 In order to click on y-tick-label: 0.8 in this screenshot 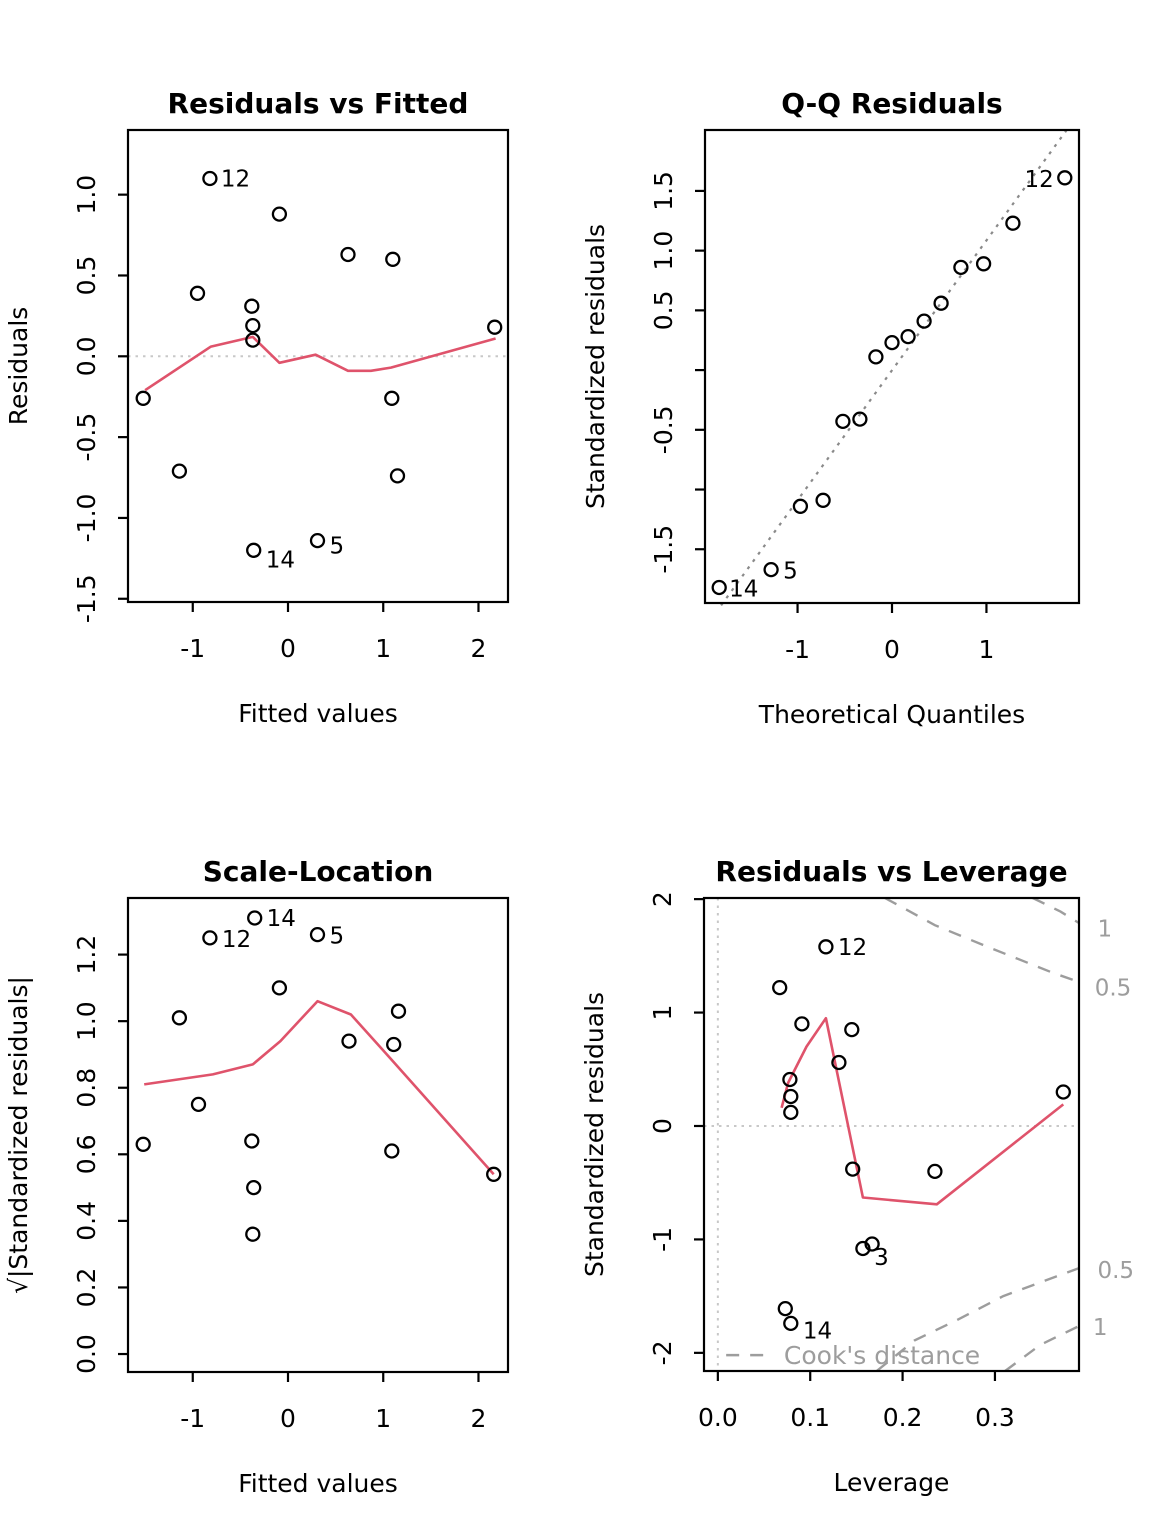, I will do `click(86, 1088)`.